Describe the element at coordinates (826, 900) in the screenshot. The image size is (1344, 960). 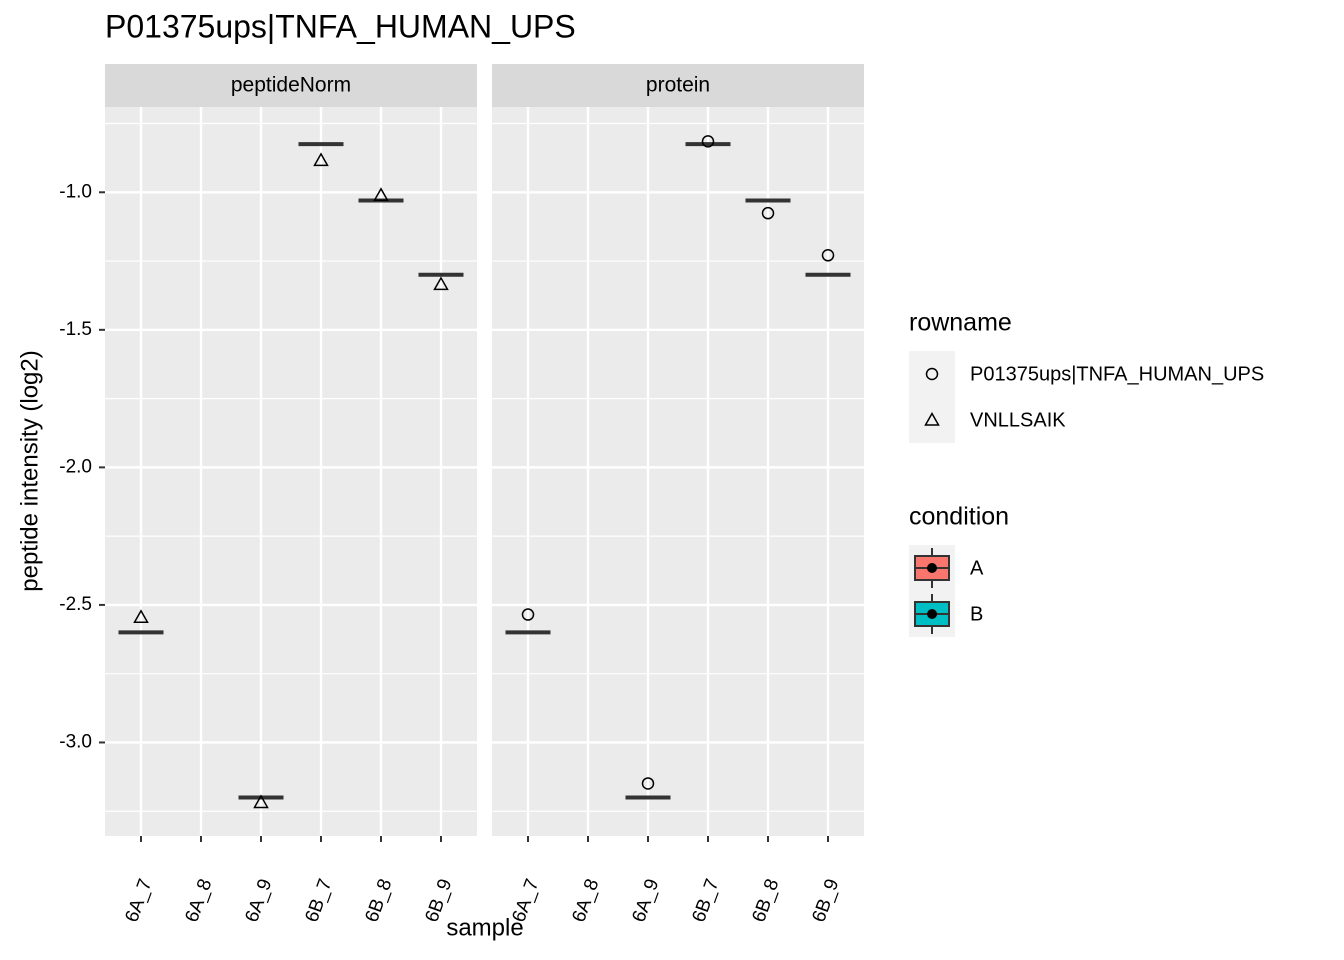
I see `x-tick-label: 6B_9` at that location.